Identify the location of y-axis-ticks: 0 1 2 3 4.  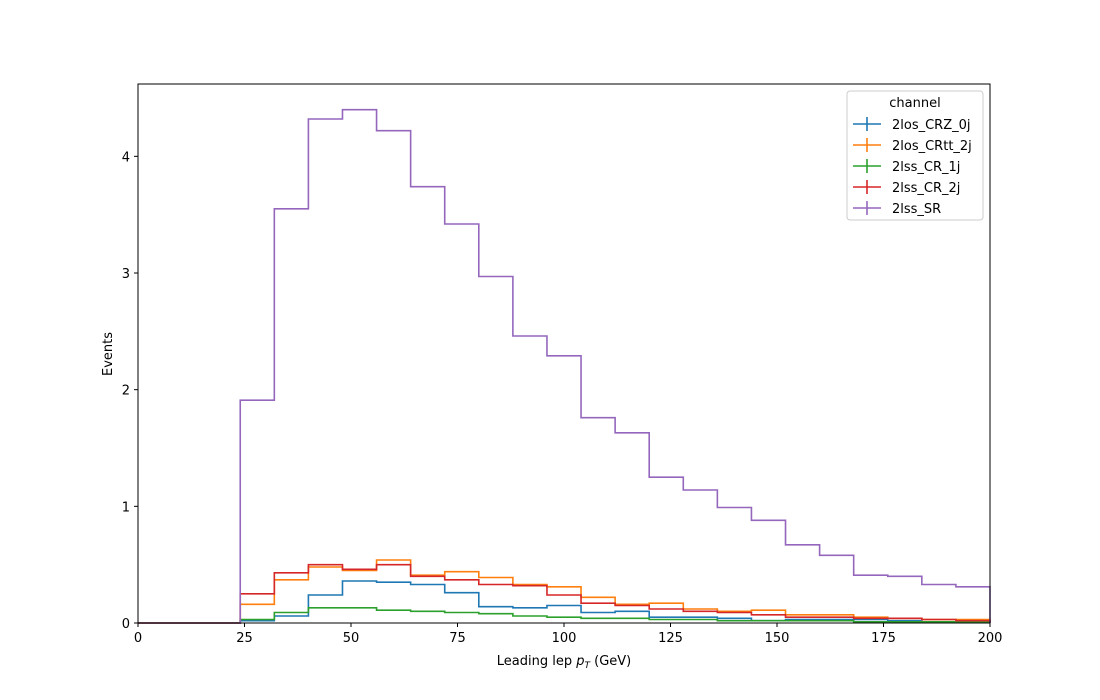
(130, 391).